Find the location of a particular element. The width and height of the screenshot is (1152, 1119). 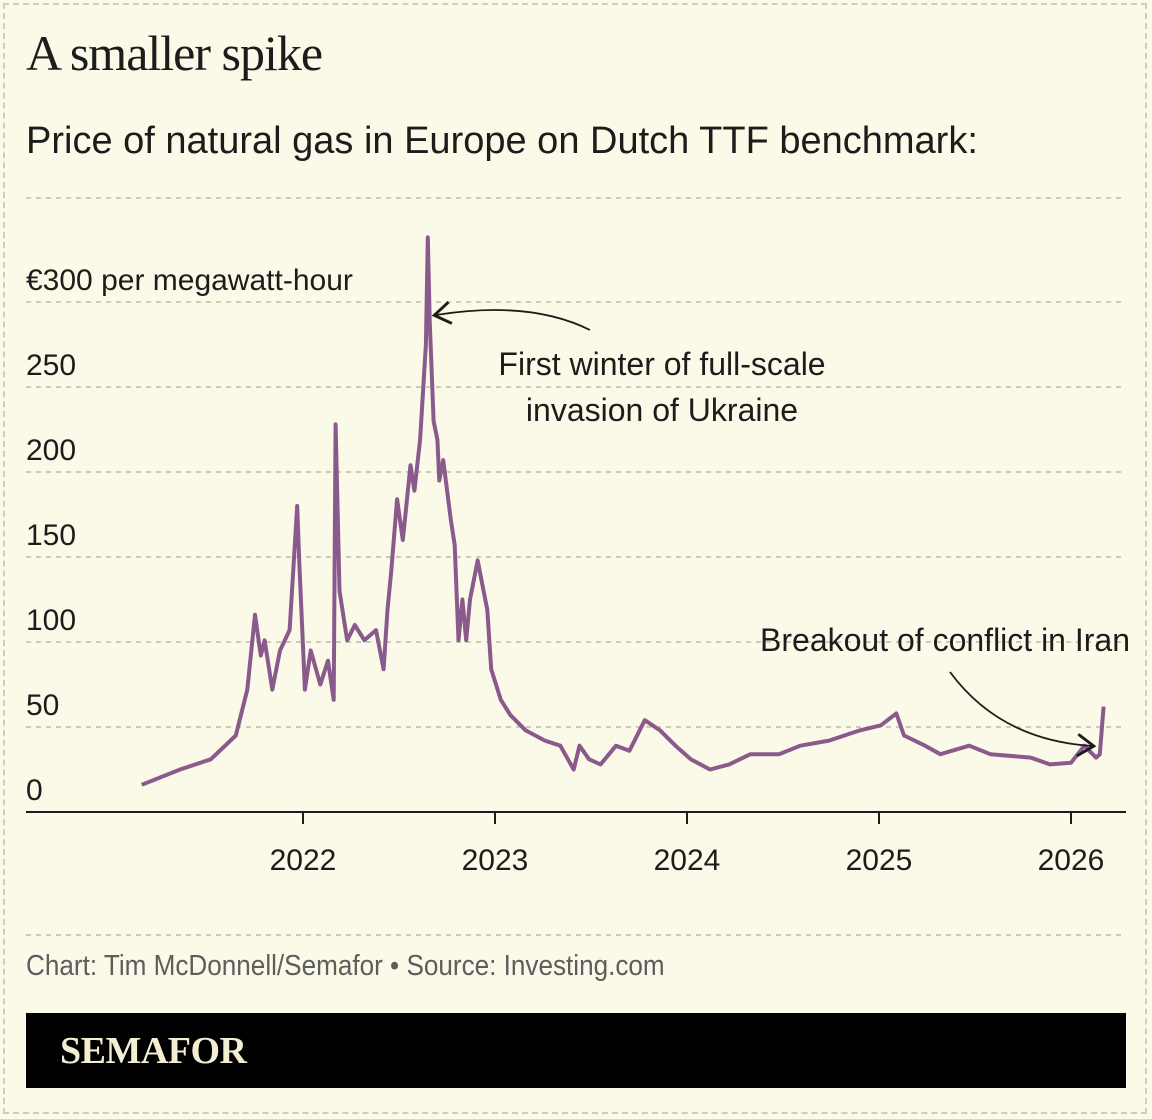

y-tick-label: 50 is located at coordinates (42, 705).